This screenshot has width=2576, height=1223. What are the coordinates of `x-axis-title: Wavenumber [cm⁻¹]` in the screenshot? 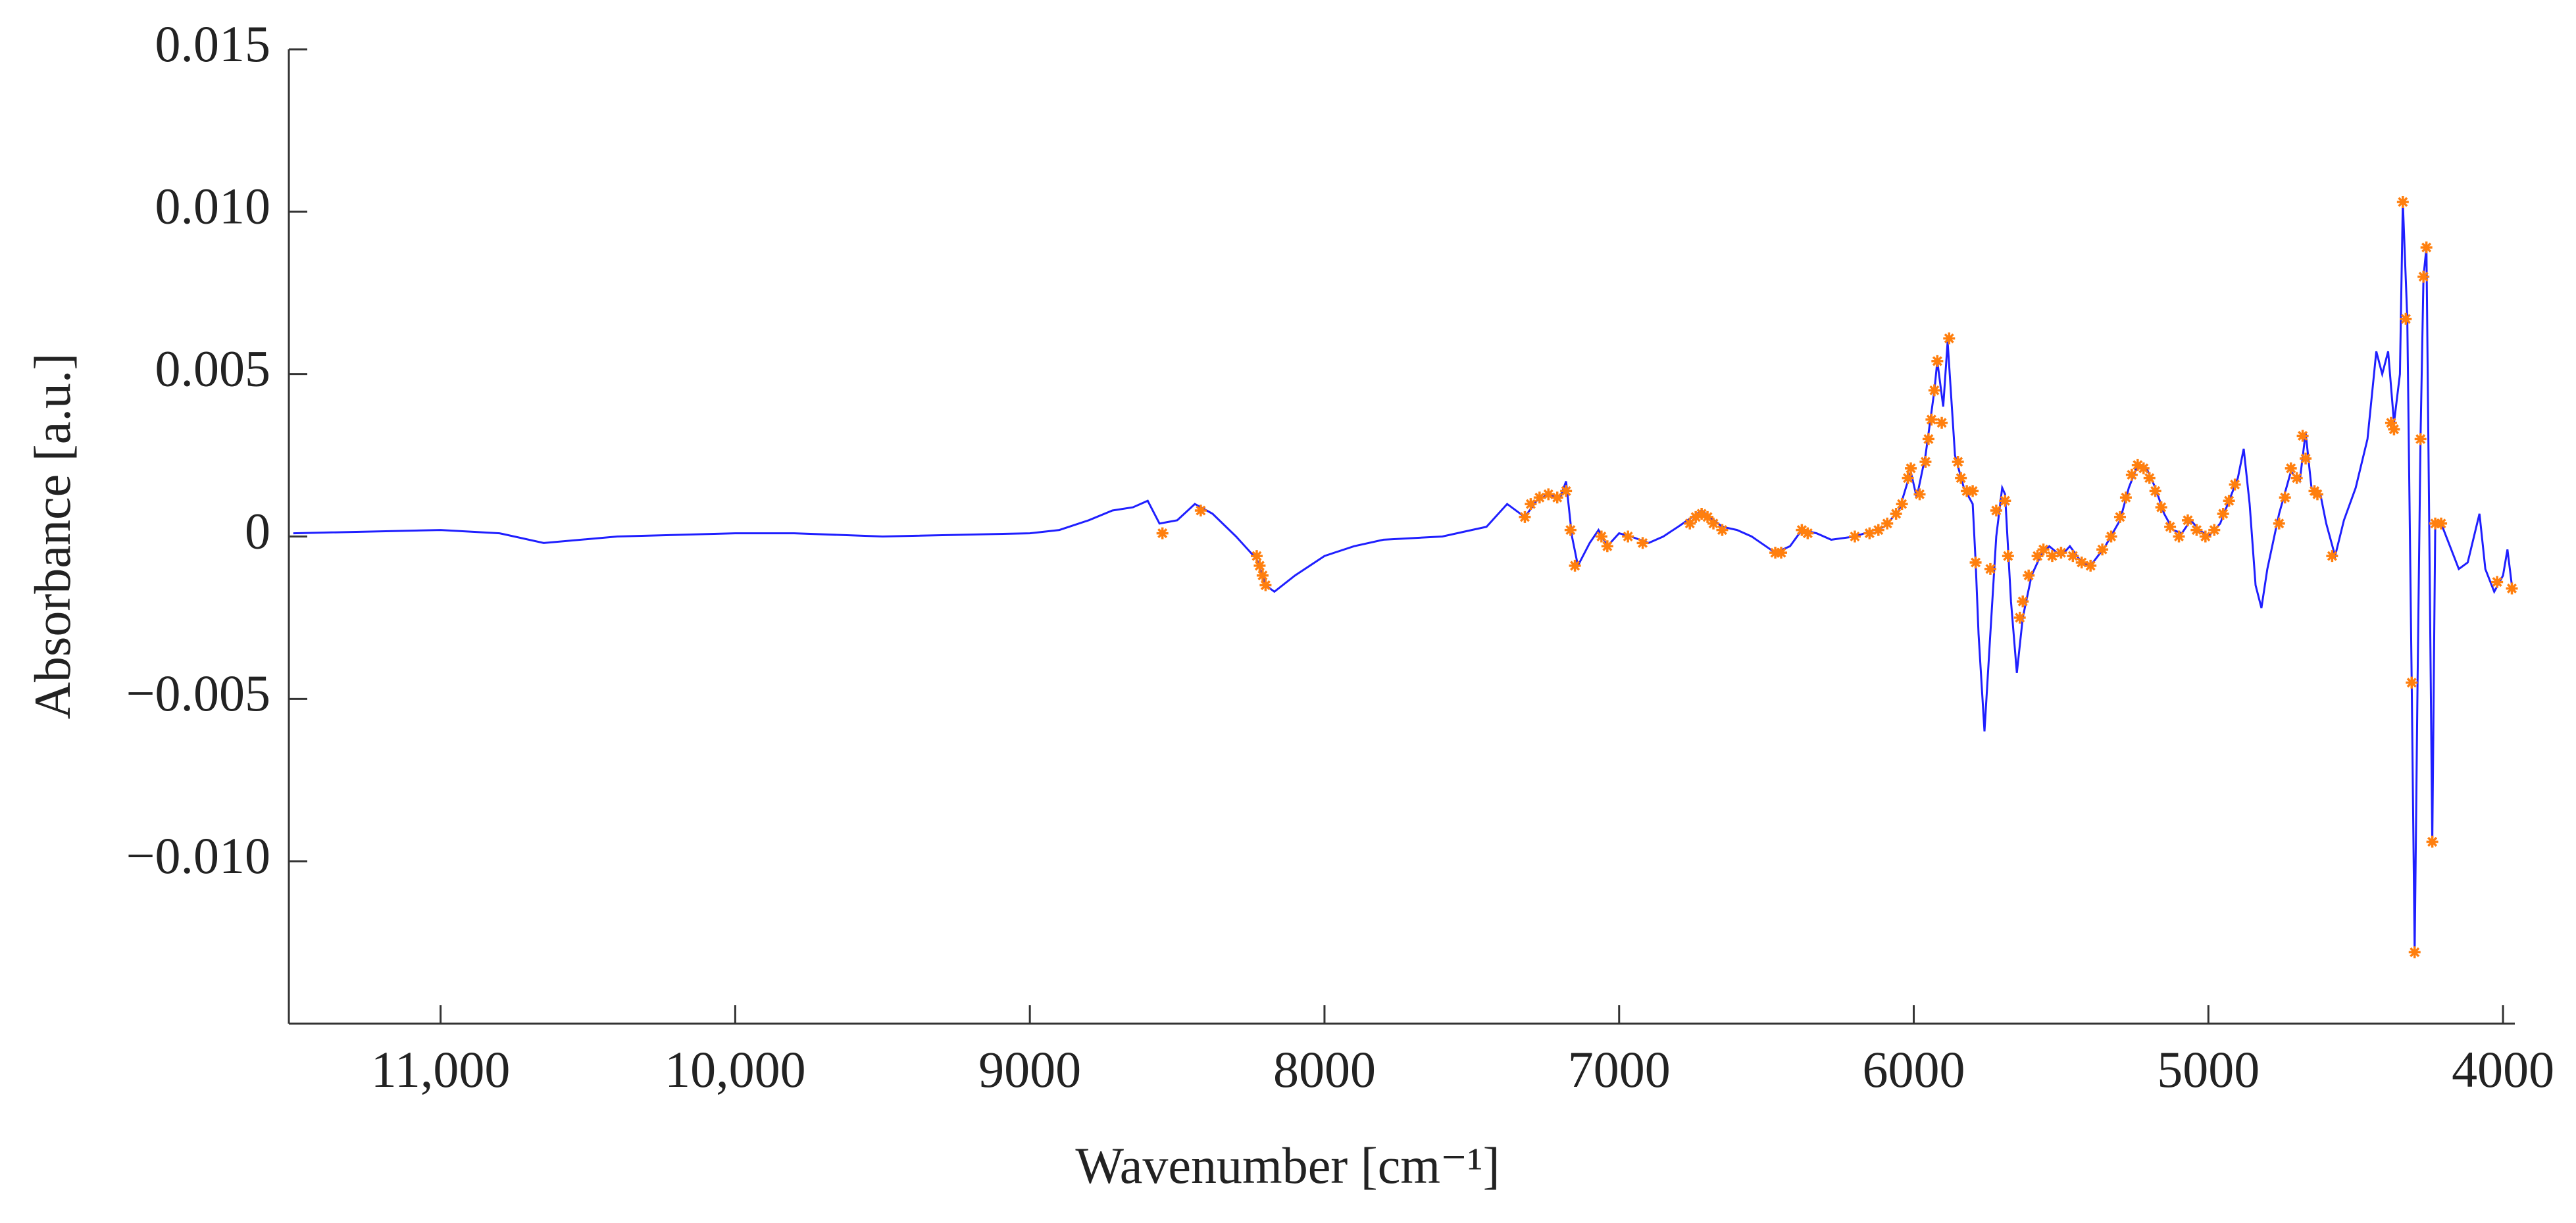 It's located at (1287, 1165).